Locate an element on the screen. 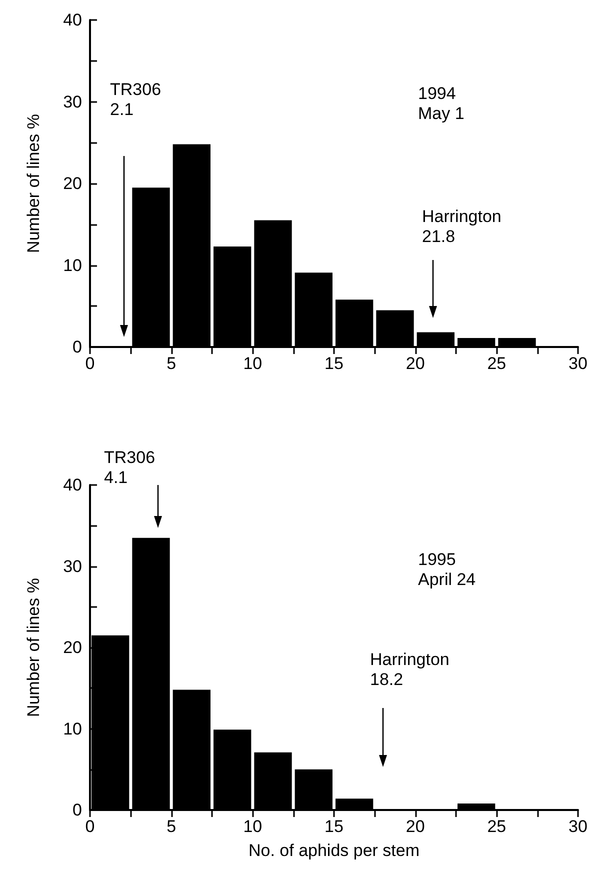  annotation: 1994 May 1 is located at coordinates (441, 104).